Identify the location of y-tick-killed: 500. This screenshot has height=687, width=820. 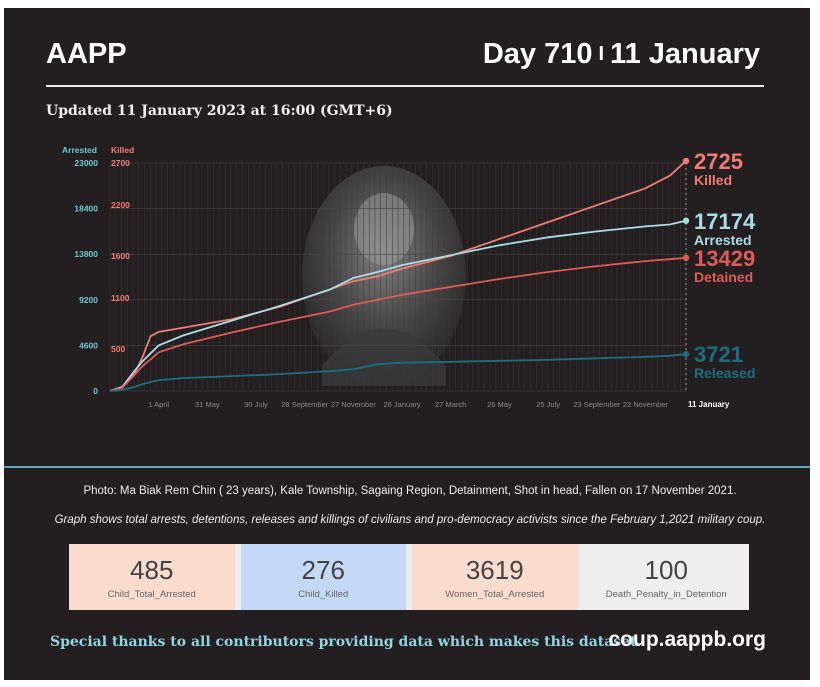
(118, 349).